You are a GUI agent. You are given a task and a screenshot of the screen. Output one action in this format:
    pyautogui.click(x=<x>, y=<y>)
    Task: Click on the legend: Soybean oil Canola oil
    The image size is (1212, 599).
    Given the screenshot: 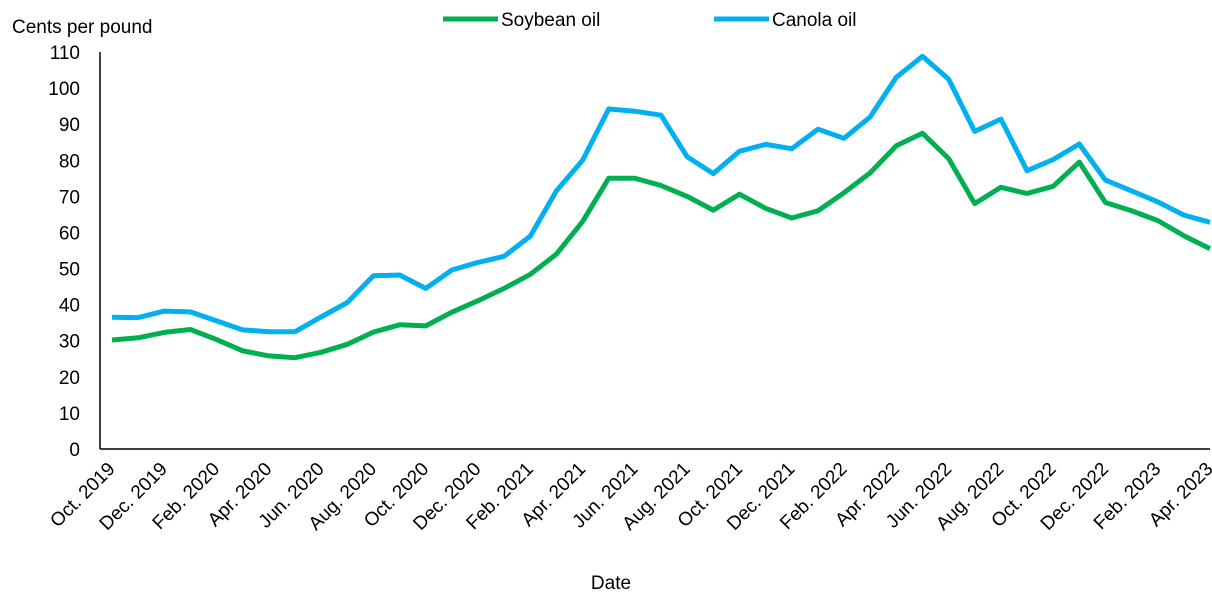 What is the action you would take?
    pyautogui.click(x=650, y=20)
    